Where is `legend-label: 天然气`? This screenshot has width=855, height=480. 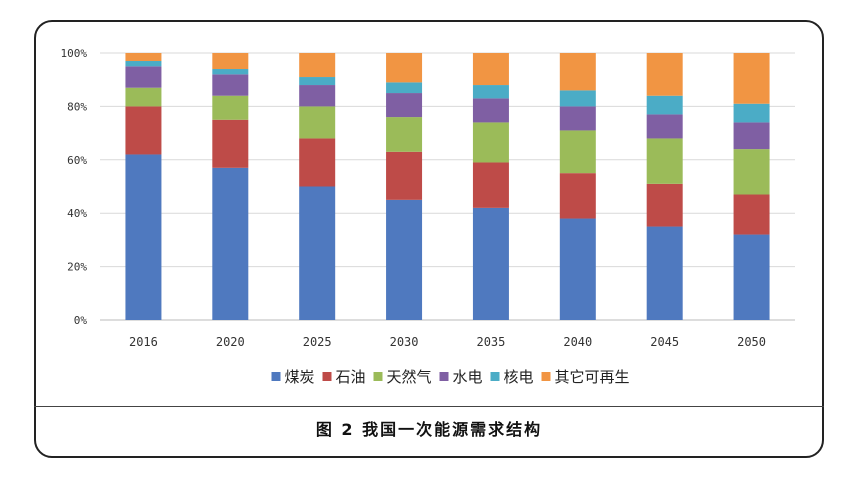
legend-label: 天然气 is located at coordinates (409, 377).